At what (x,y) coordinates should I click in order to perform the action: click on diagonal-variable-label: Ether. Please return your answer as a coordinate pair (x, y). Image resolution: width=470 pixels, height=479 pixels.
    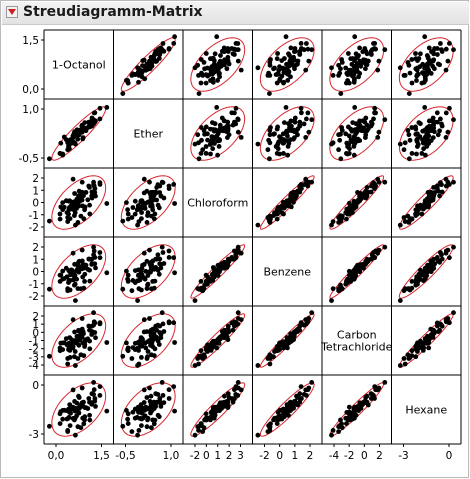
    Looking at the image, I should click on (148, 134).